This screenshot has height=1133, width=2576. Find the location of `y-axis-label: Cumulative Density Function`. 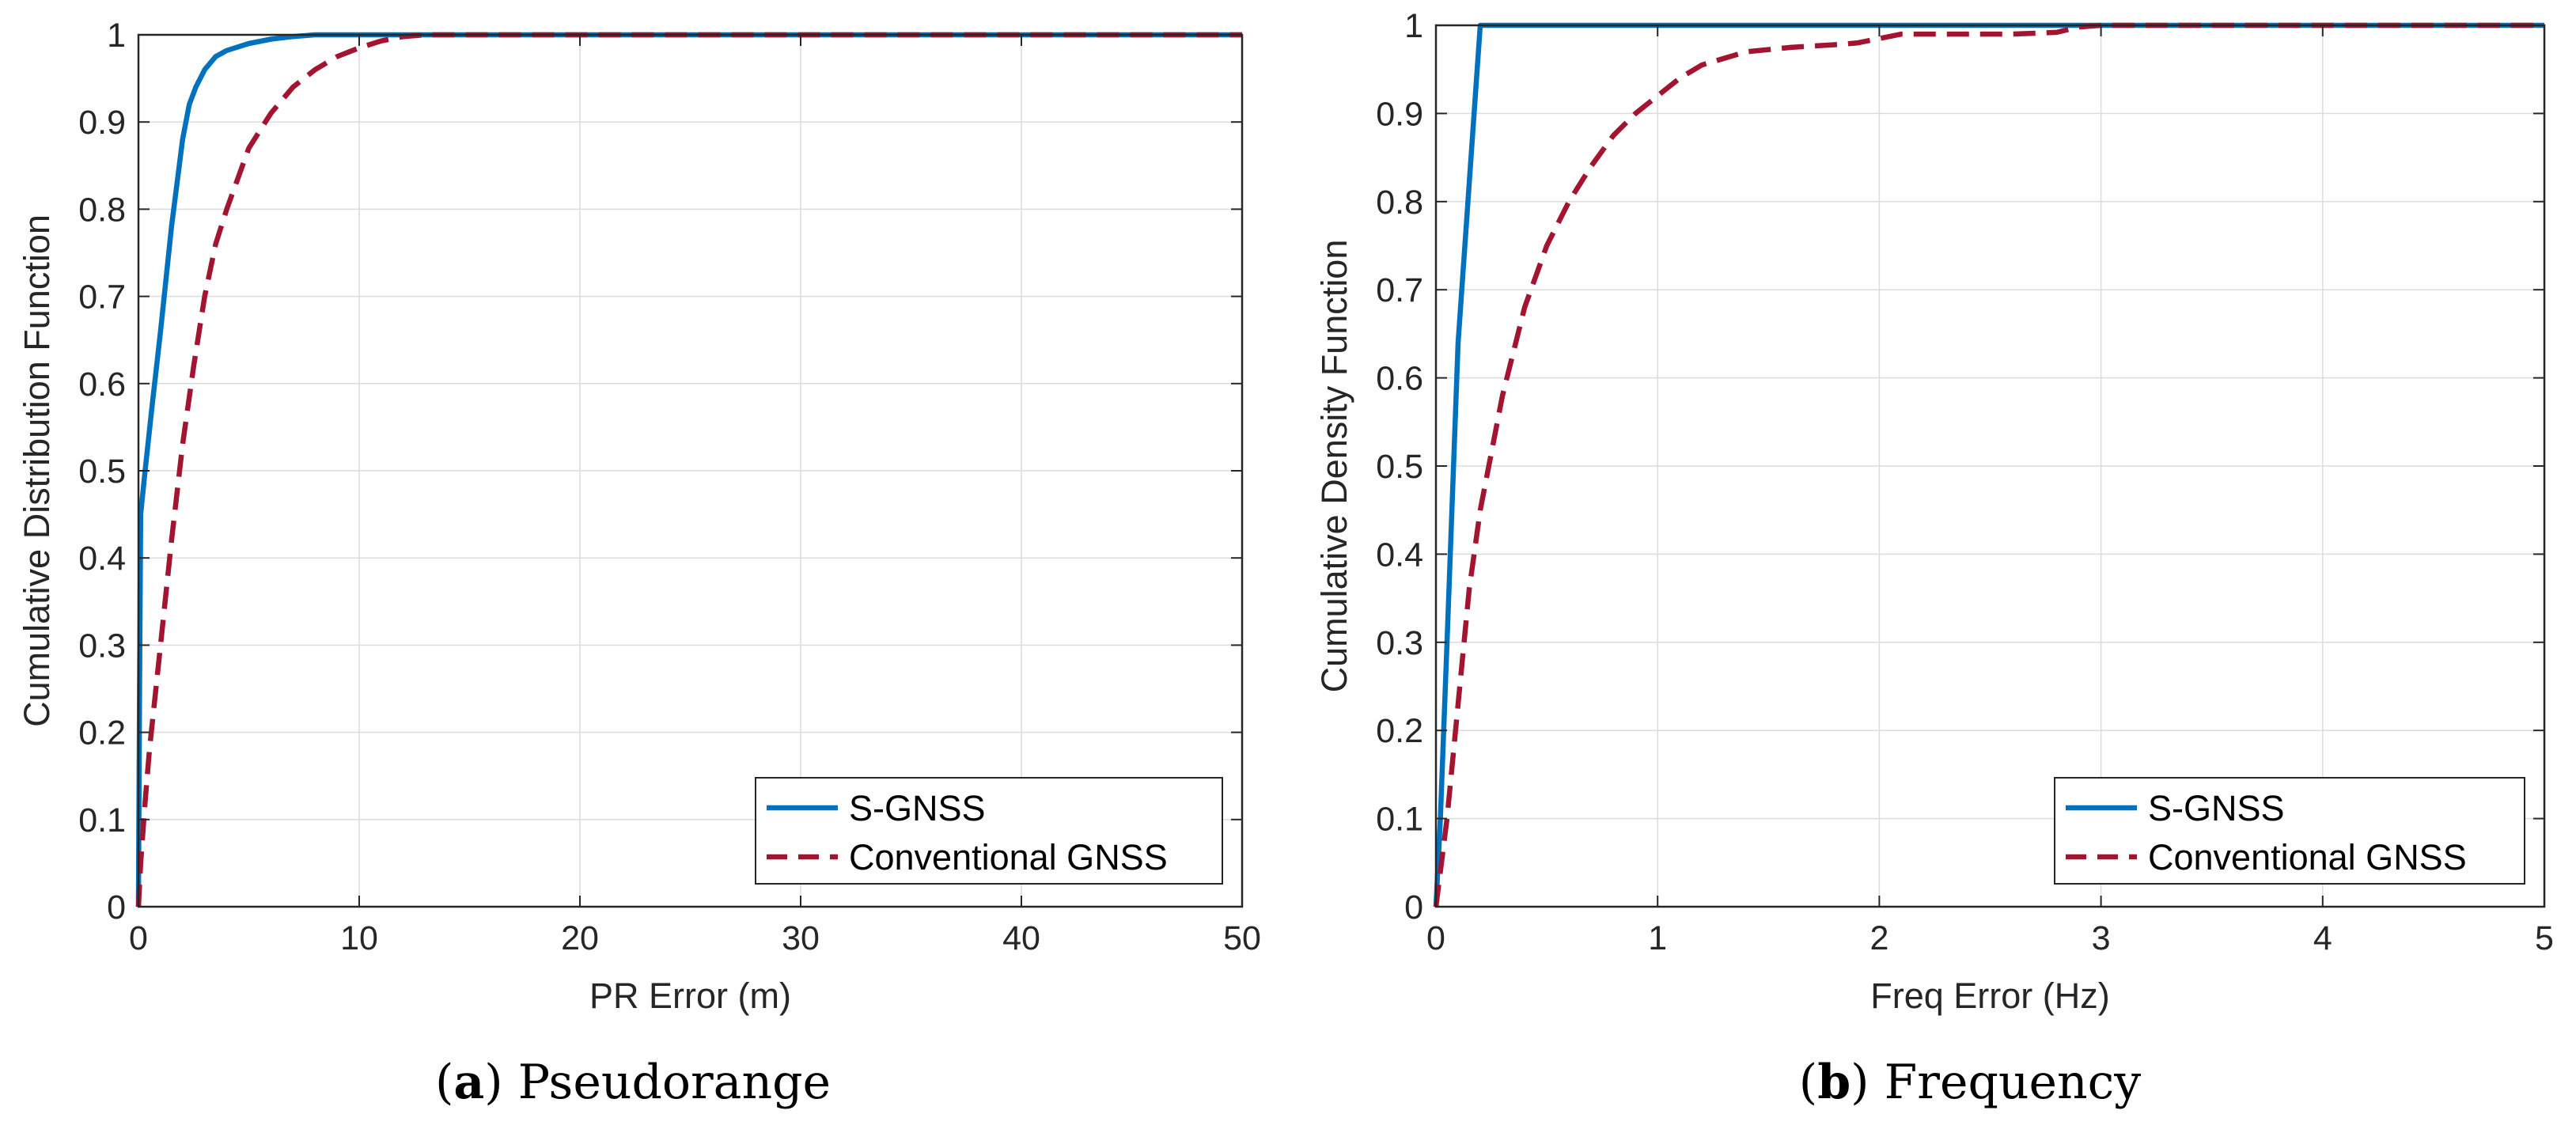

y-axis-label: Cumulative Density Function is located at coordinates (1334, 467).